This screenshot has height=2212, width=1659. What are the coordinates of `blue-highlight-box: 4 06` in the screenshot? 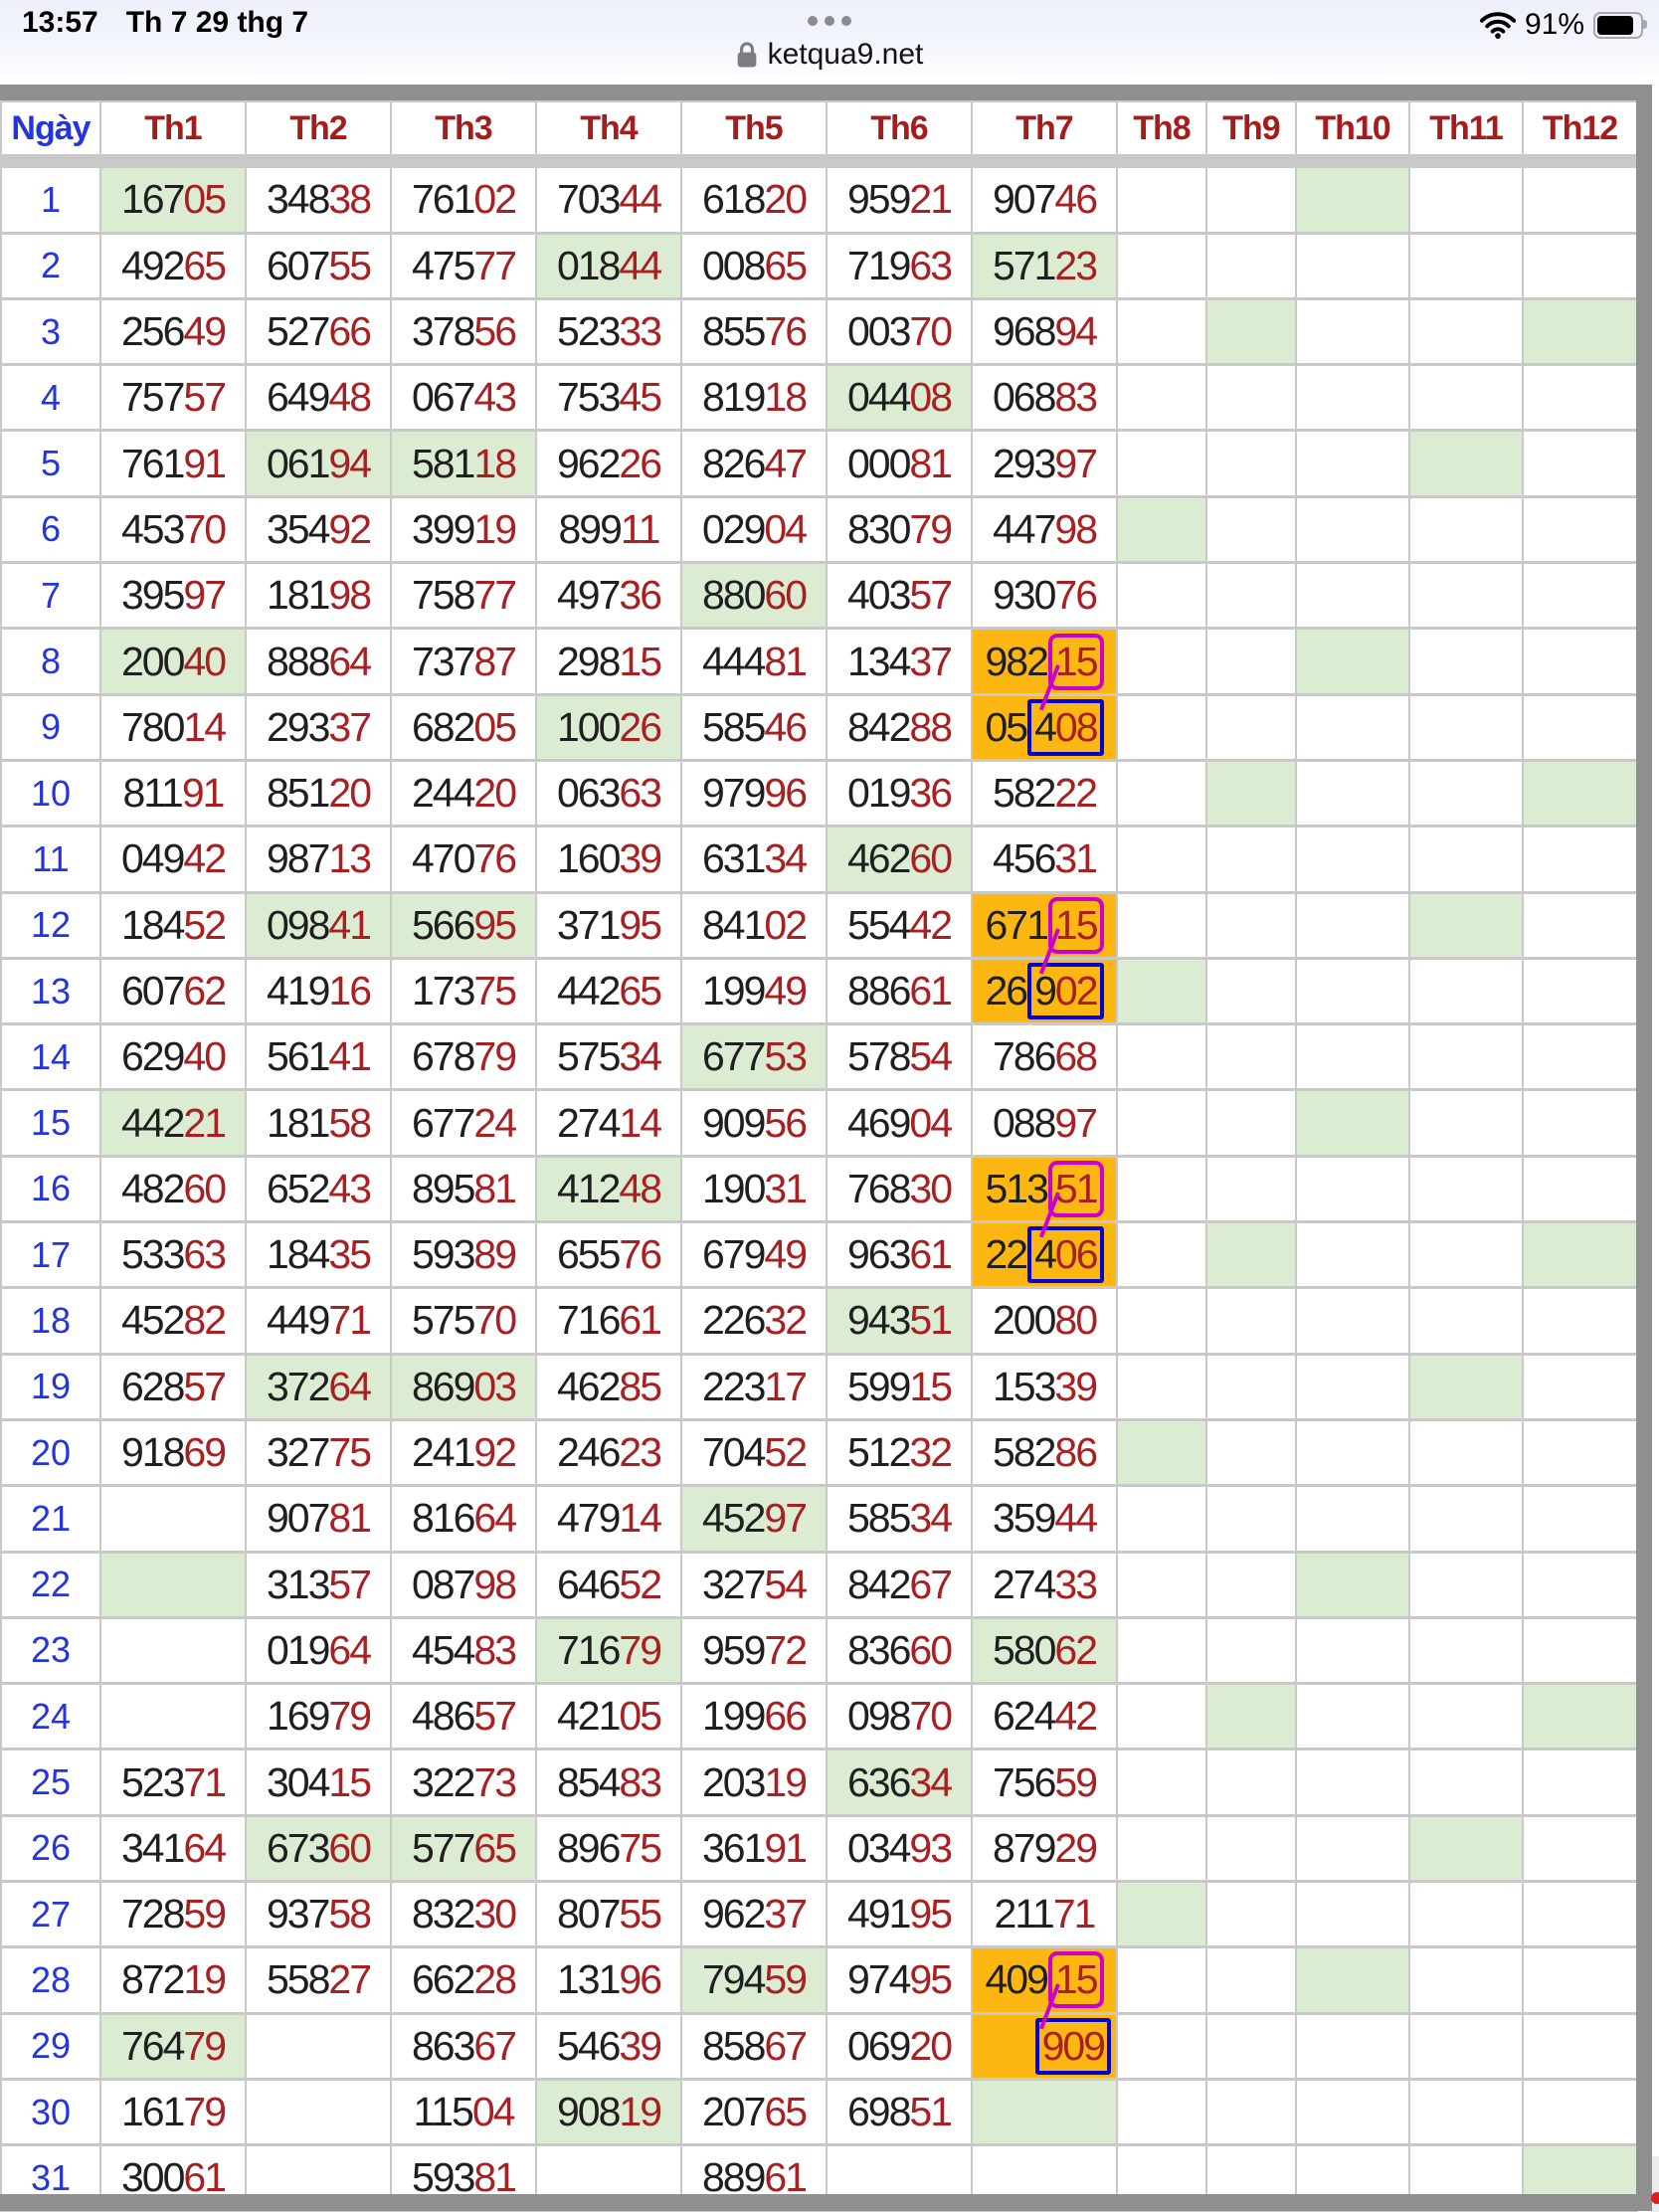 It's located at (1065, 1255).